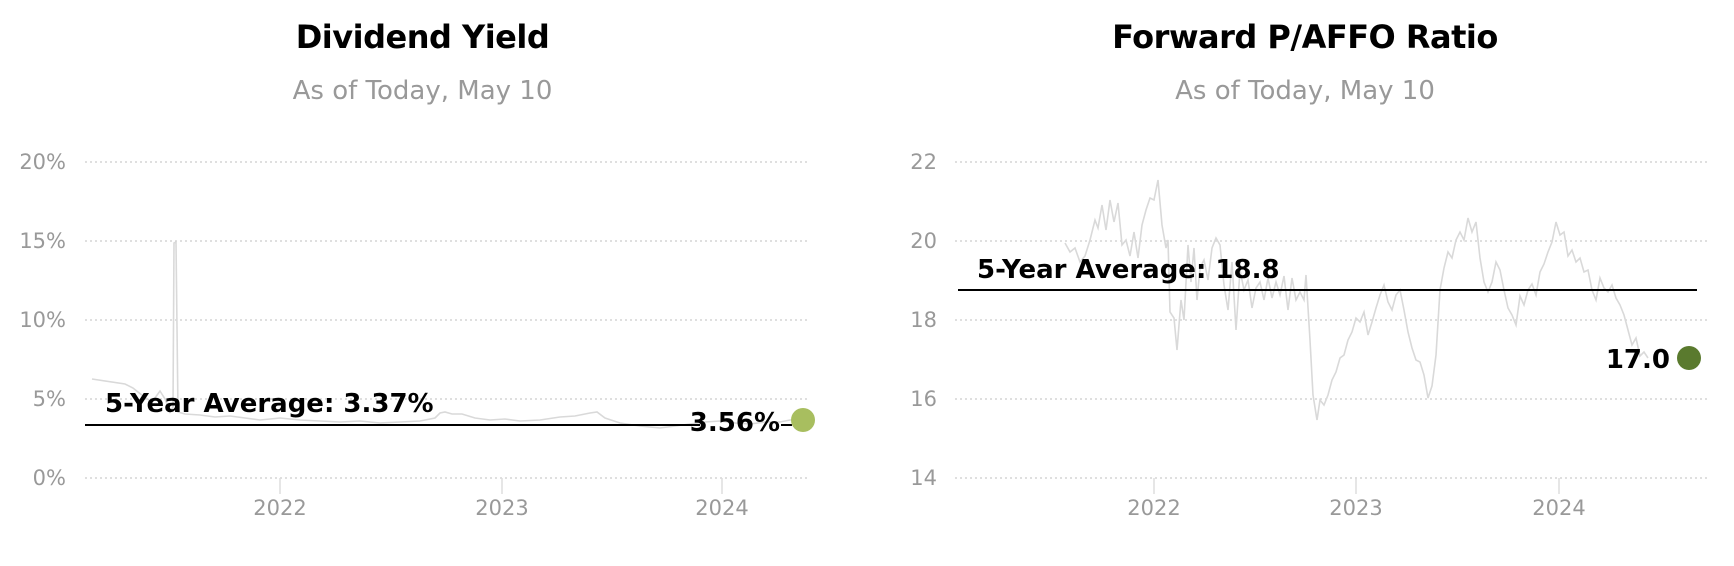 The height and width of the screenshot is (566, 1734). I want to click on y-tick-label: 0%, so click(49, 478).